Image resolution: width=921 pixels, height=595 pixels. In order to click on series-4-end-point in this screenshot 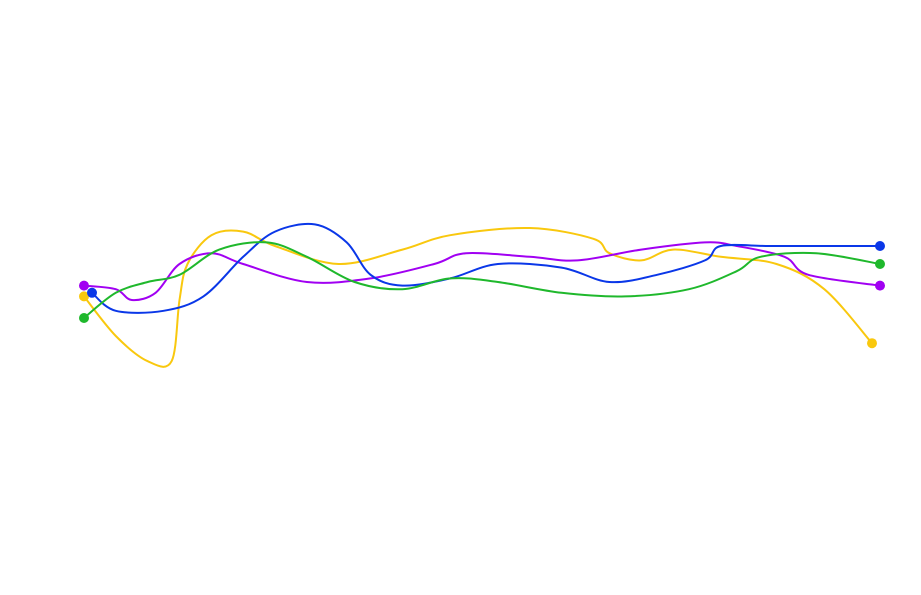, I will do `click(880, 264)`.